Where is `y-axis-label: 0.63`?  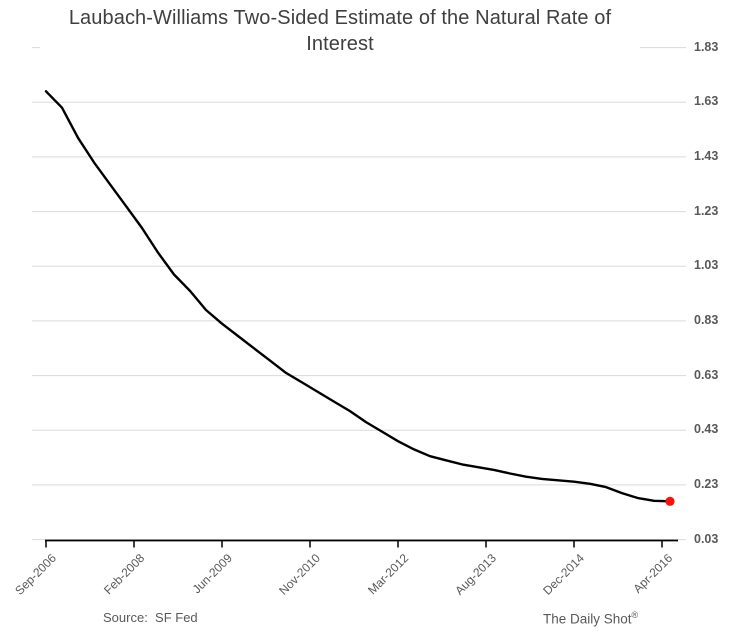
y-axis-label: 0.63 is located at coordinates (706, 374).